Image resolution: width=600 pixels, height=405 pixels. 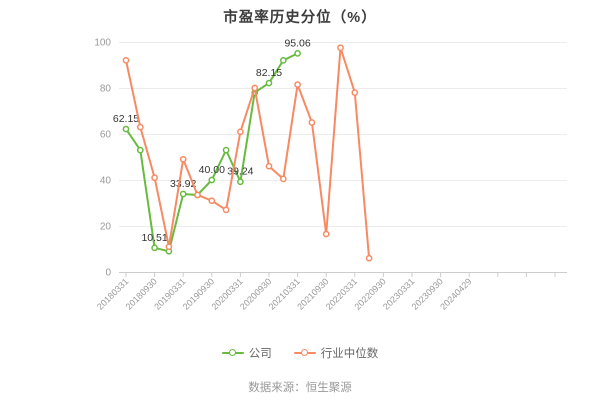 What do you see at coordinates (300, 388) in the screenshot?
I see `data-source-note: 数据来源：恒生聚源` at bounding box center [300, 388].